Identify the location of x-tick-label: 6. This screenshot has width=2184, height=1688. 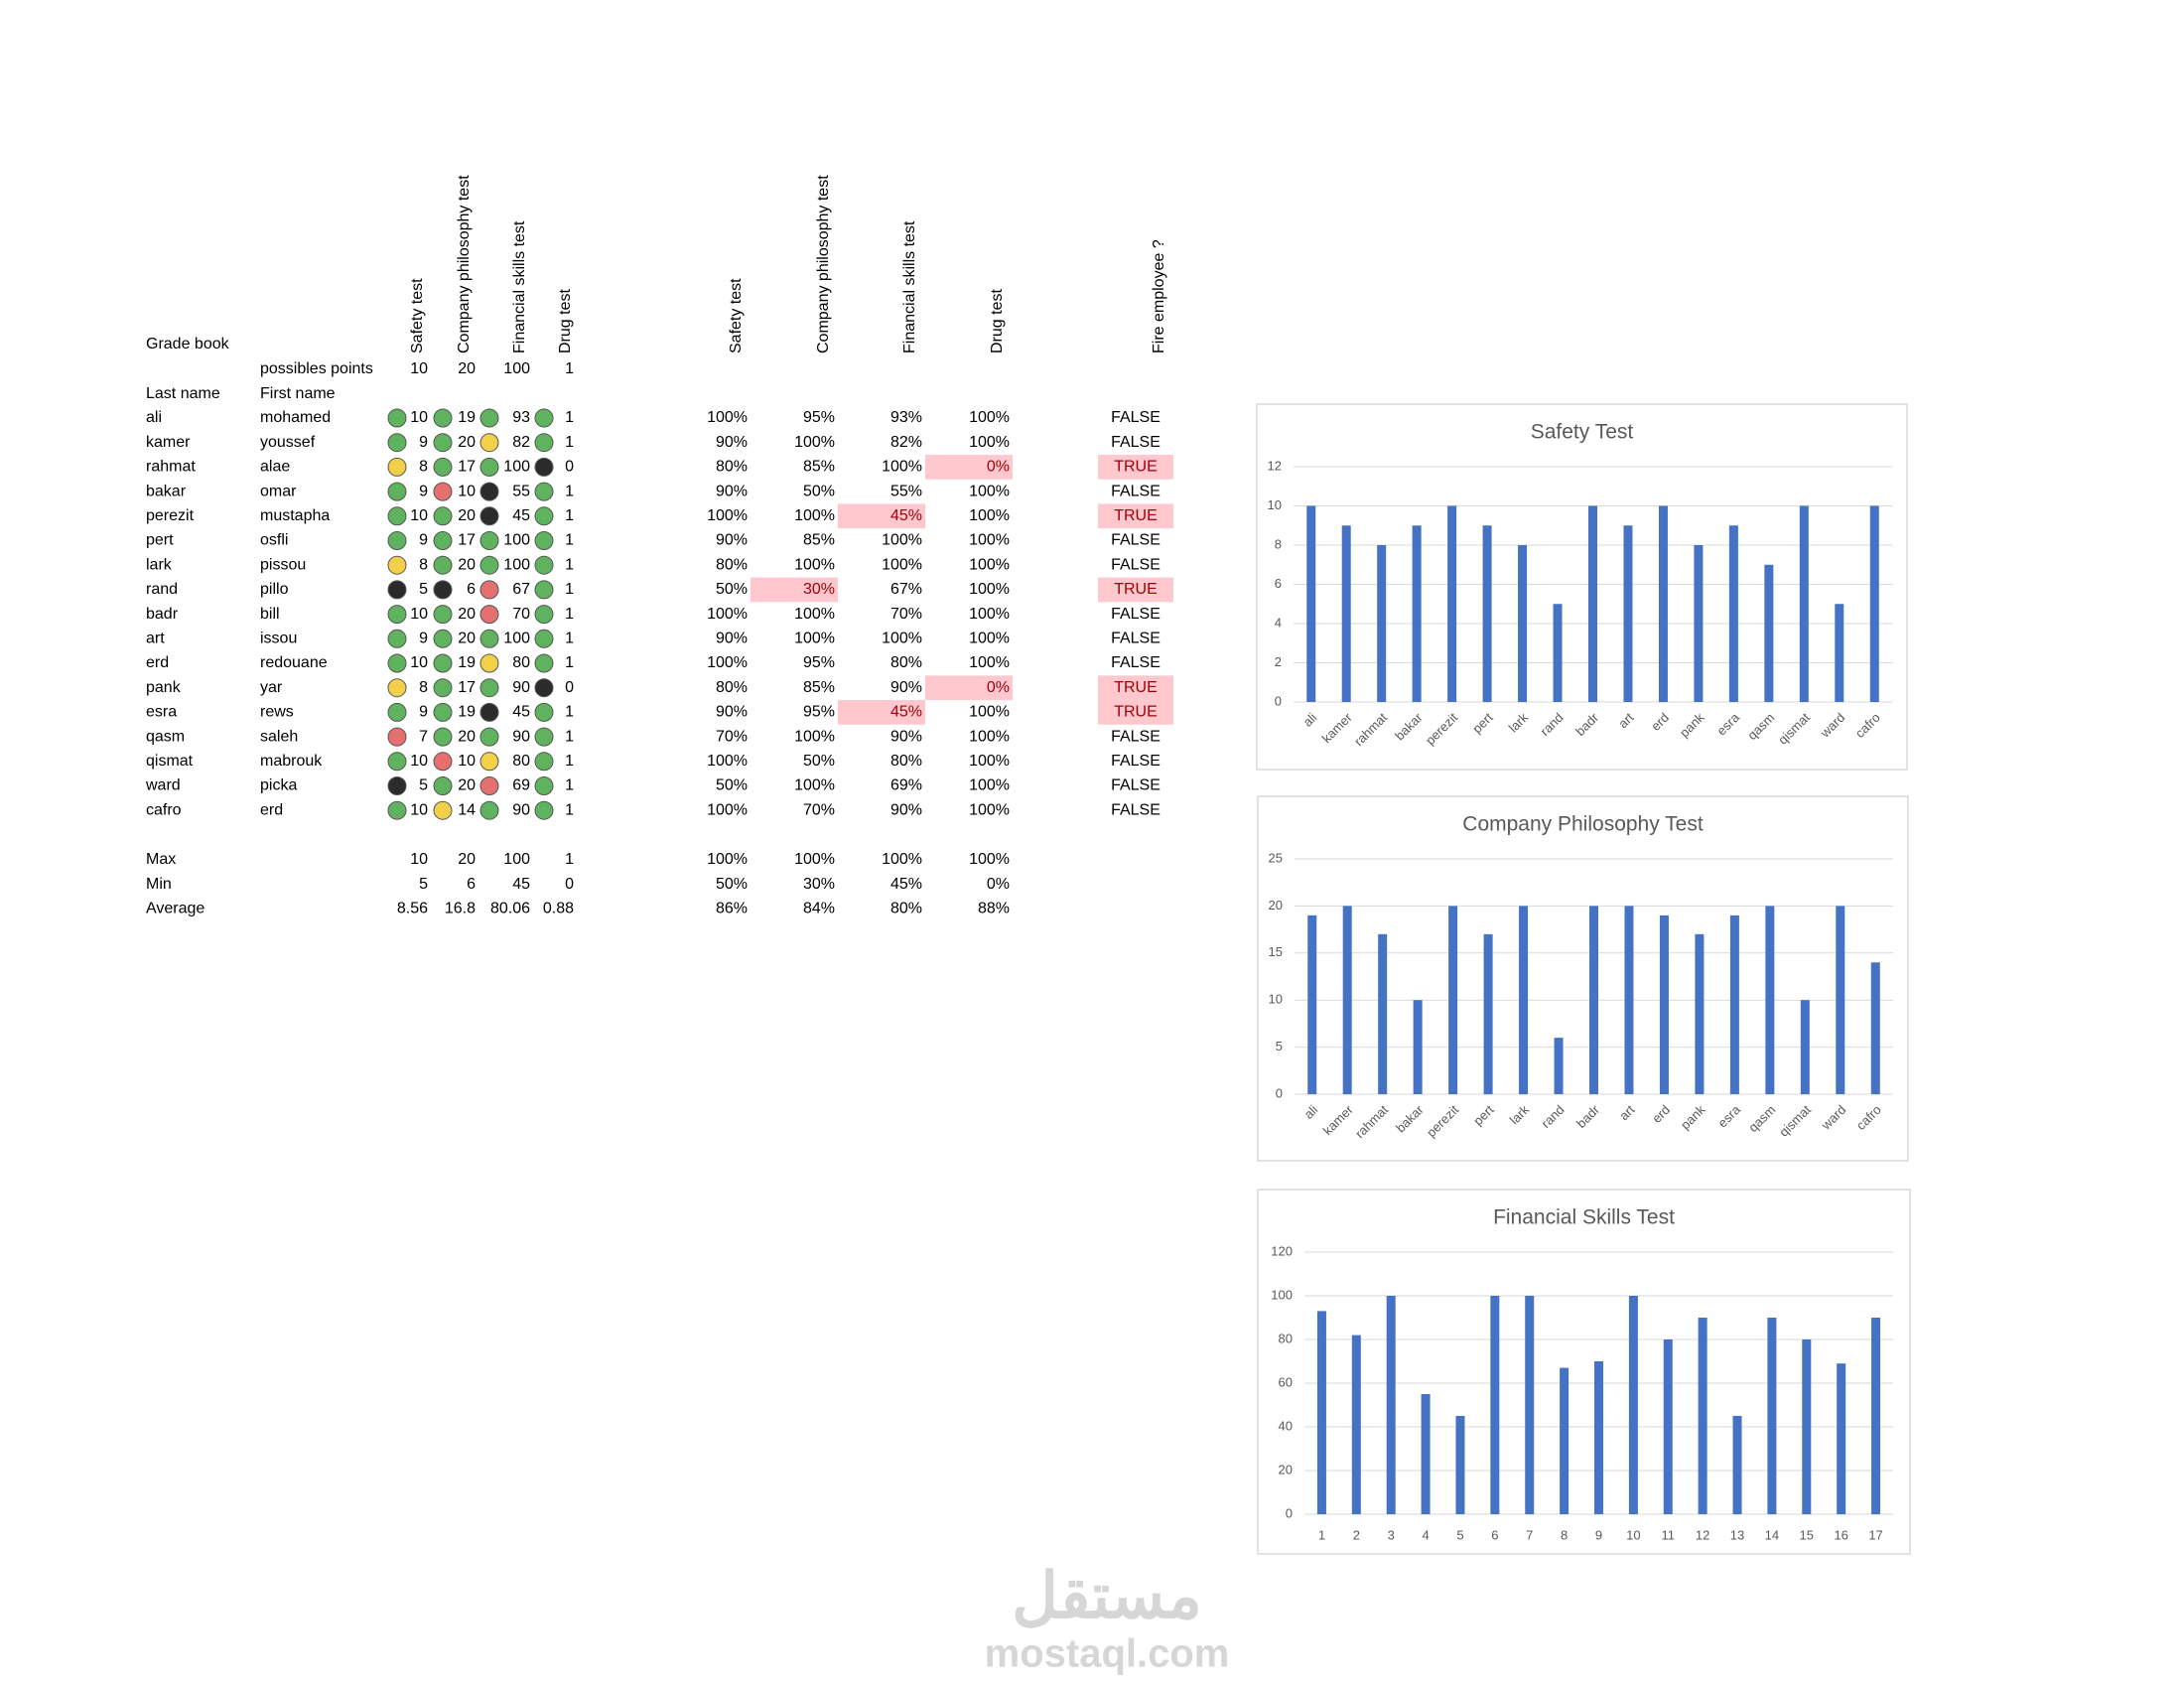
(1494, 1534).